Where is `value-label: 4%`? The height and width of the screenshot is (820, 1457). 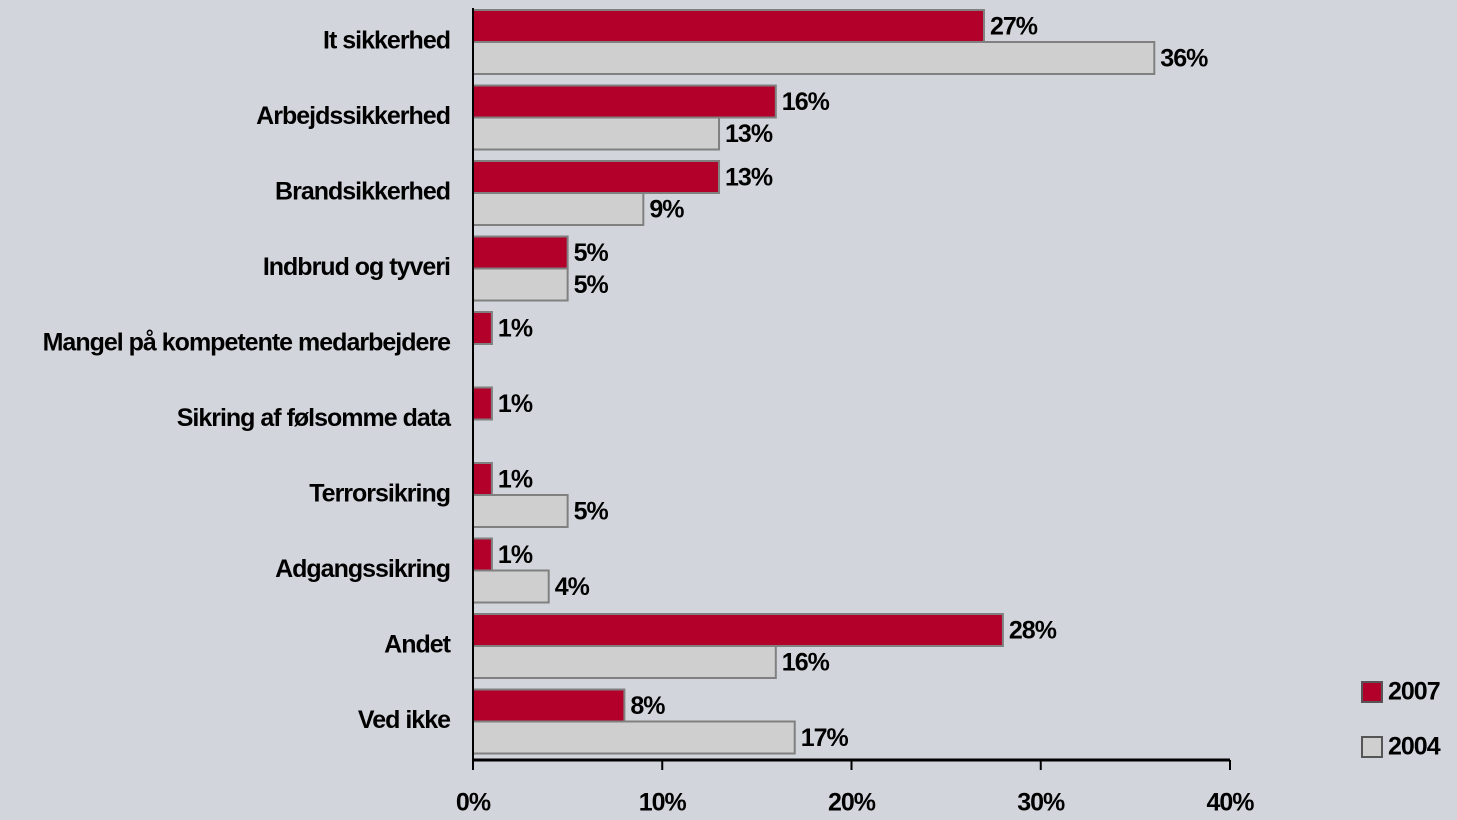 value-label: 4% is located at coordinates (572, 587).